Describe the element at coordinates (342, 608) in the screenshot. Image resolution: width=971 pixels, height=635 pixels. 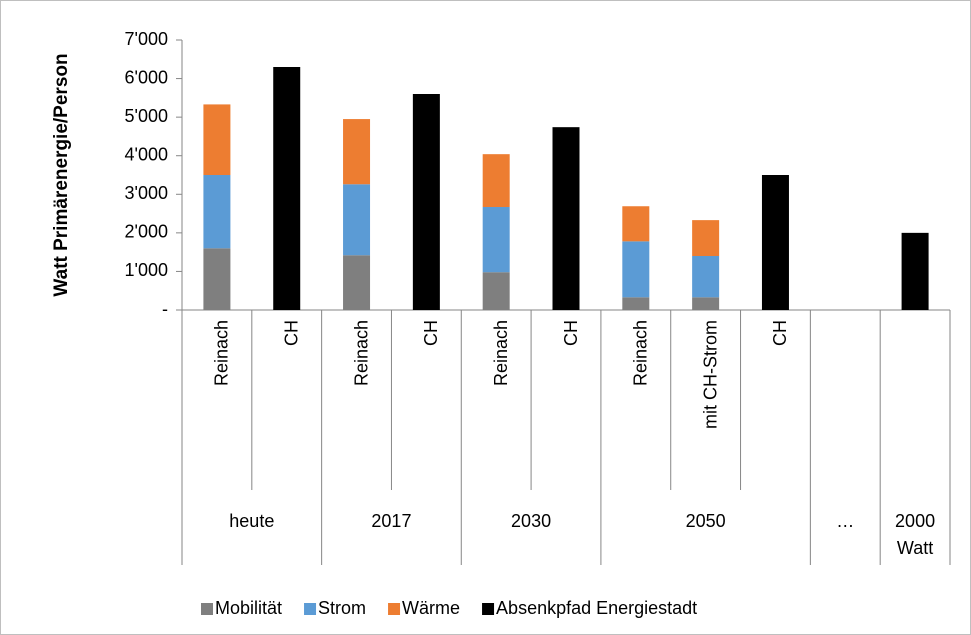
I see `legend-label: Strom` at that location.